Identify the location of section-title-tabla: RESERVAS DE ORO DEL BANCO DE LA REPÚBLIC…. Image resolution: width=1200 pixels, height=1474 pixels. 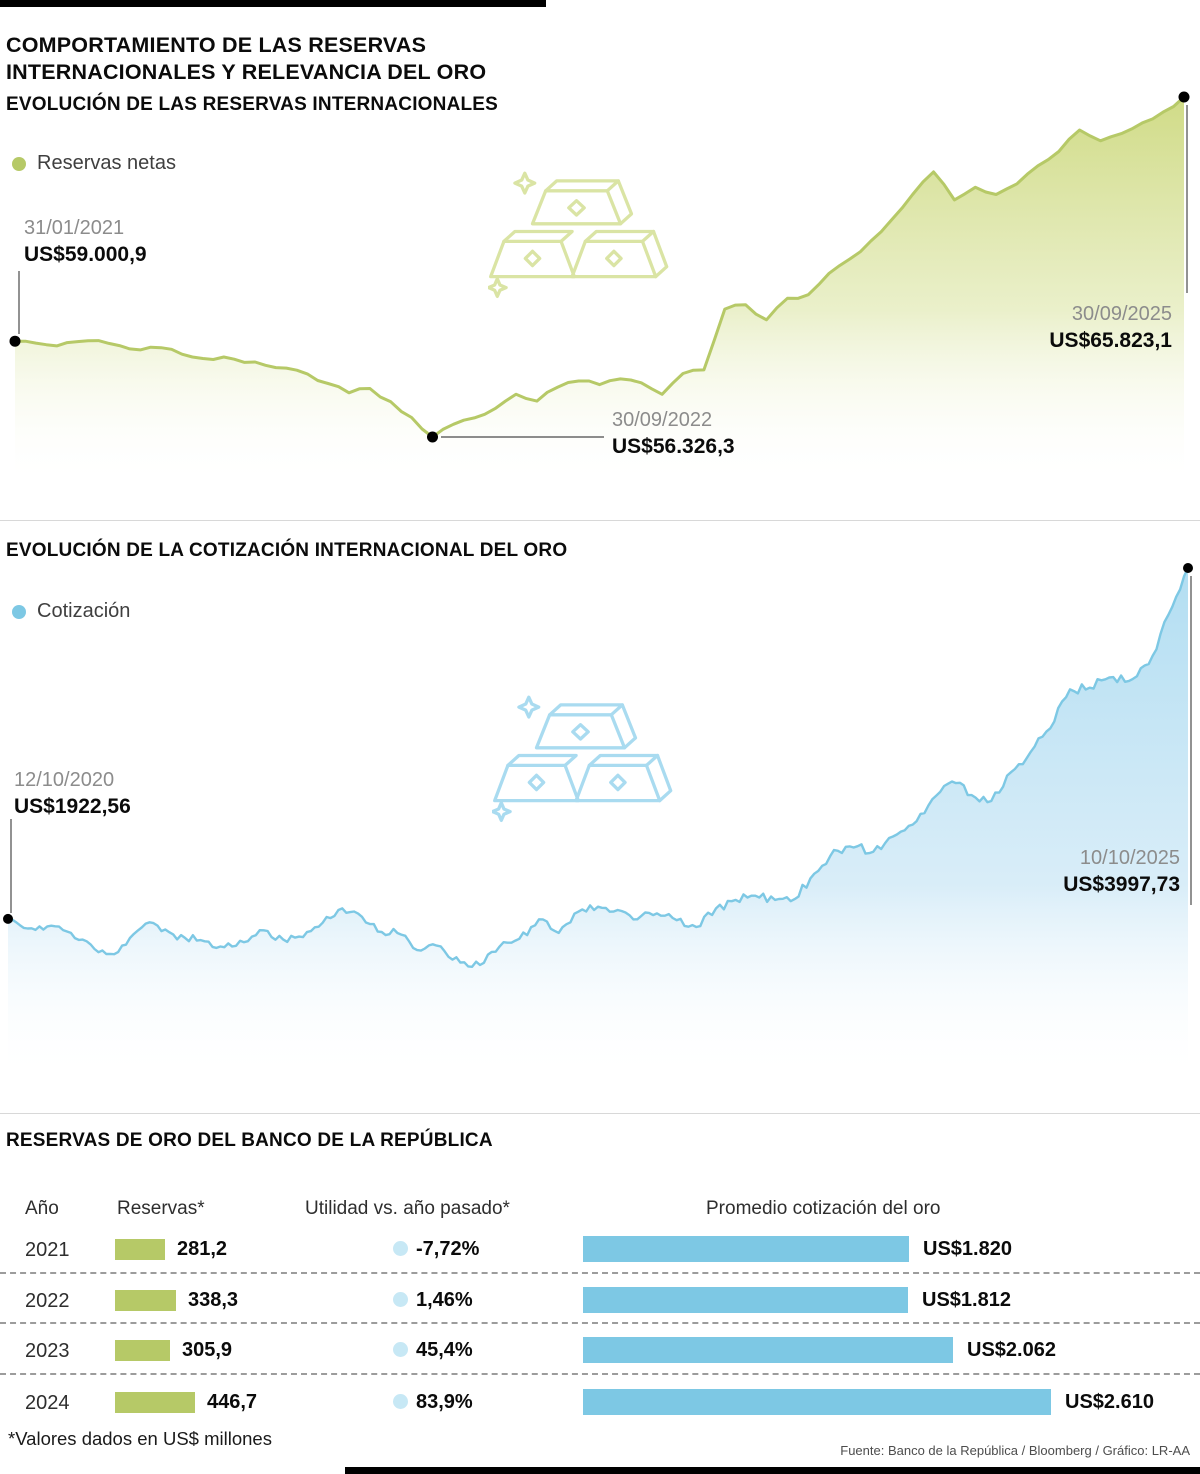
(249, 1140).